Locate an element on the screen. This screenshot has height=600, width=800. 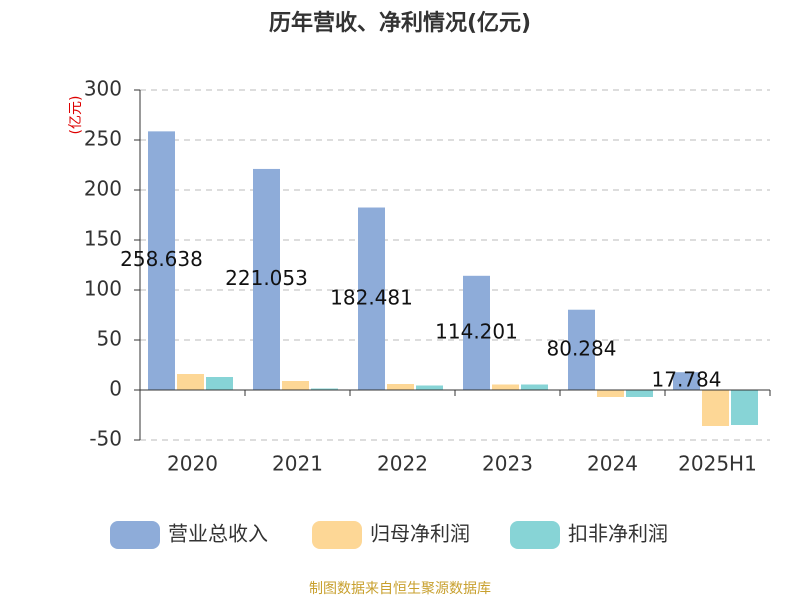
data-label: 258.638 is located at coordinates (161, 259).